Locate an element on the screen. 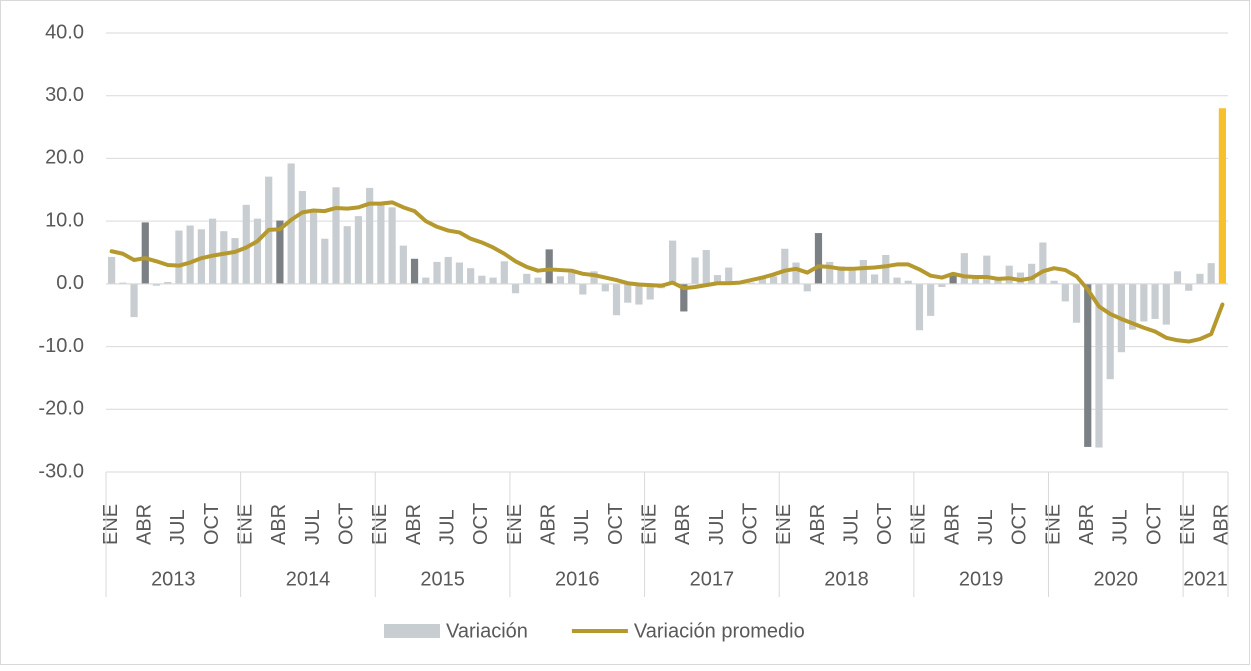 Image resolution: width=1251 pixels, height=671 pixels. y-tick-label: 20.0 is located at coordinates (64, 158).